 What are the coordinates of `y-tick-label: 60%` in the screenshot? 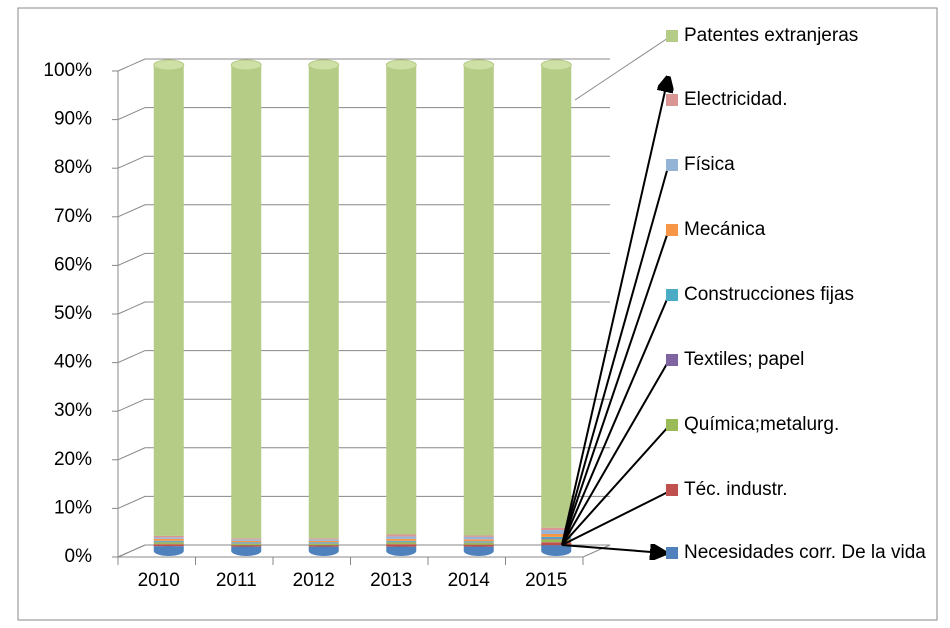 It's located at (73, 264).